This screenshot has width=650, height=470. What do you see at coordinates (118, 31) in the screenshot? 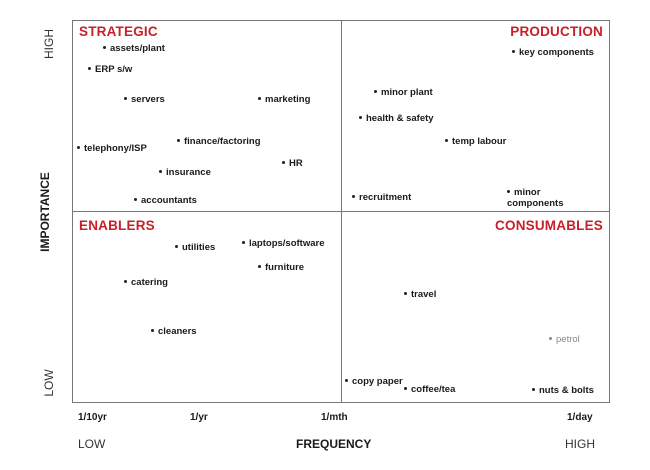
I see `quadrant-title-strategic: STRATEGIC` at bounding box center [118, 31].